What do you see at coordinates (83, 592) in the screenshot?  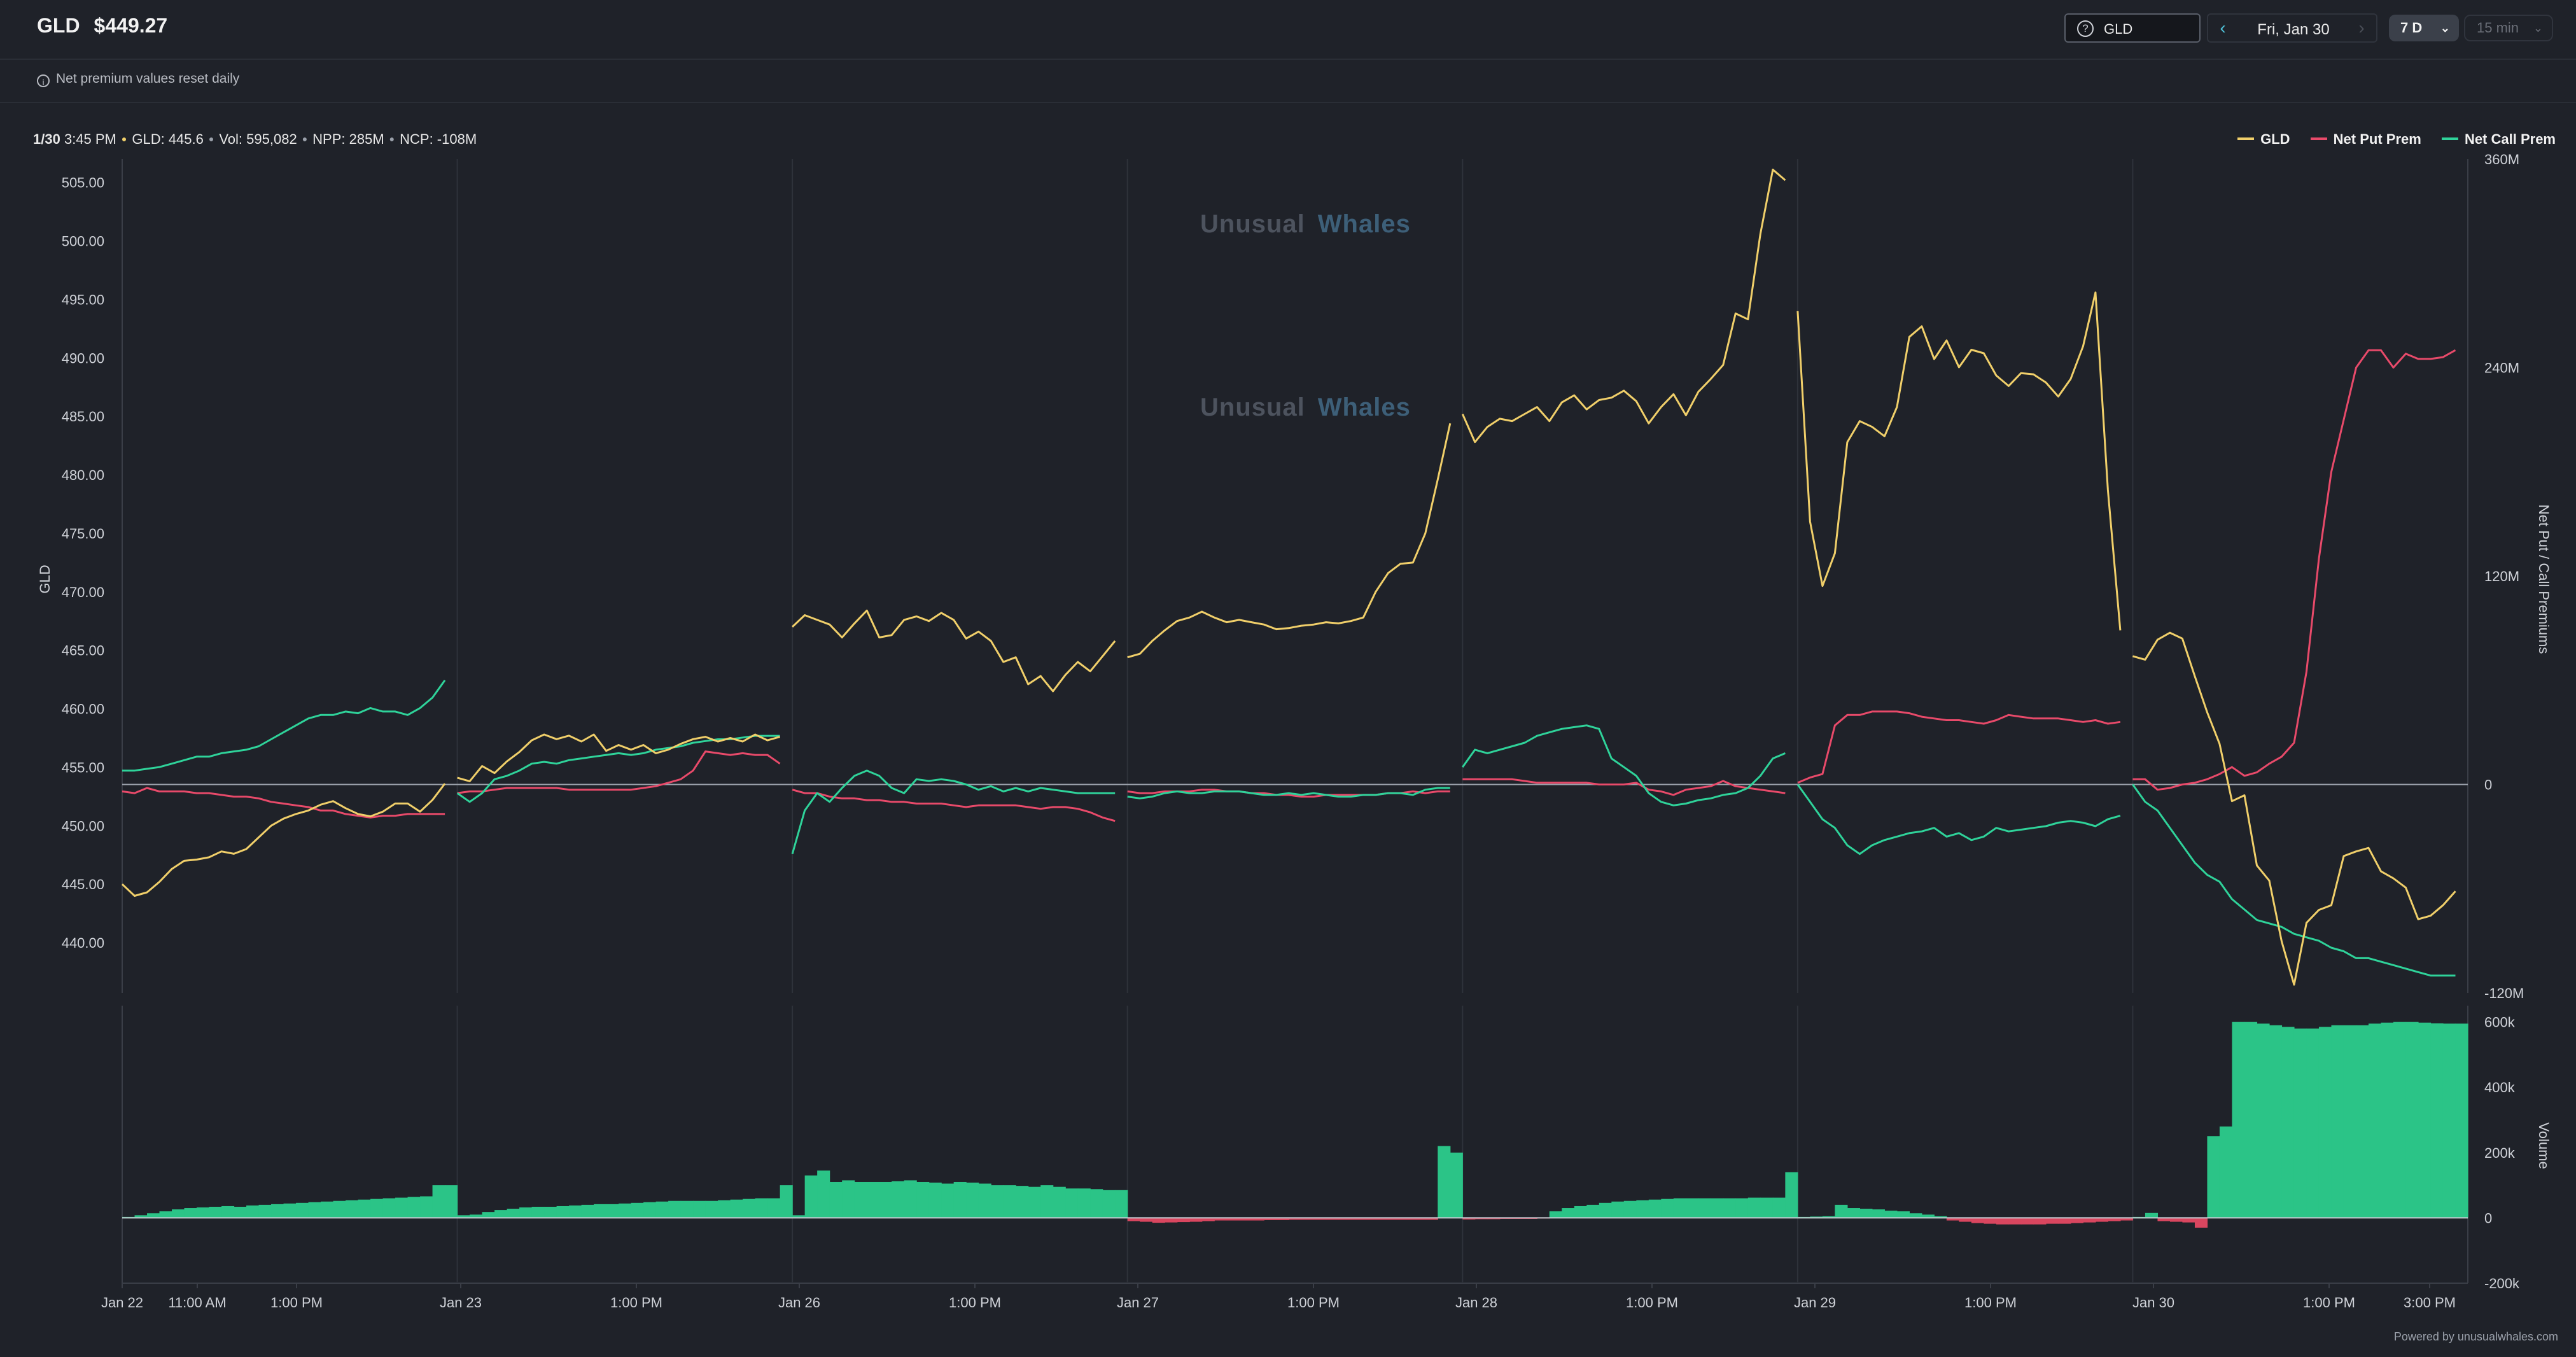 I see `price-tick-label: 470.00` at bounding box center [83, 592].